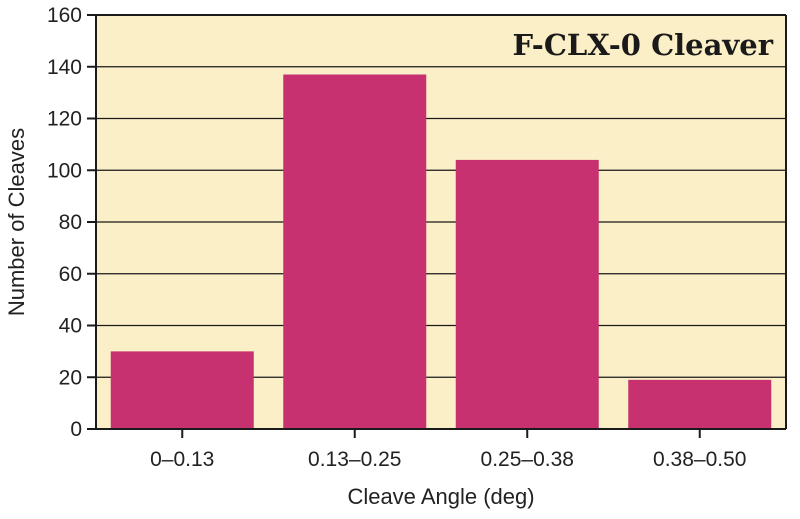  Describe the element at coordinates (70, 377) in the screenshot. I see `y-tick-label-20: 20` at that location.